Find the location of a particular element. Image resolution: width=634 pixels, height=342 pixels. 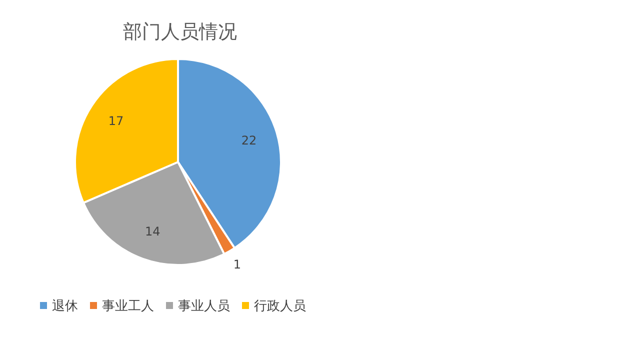

legend-label: 行政人员 is located at coordinates (280, 306).